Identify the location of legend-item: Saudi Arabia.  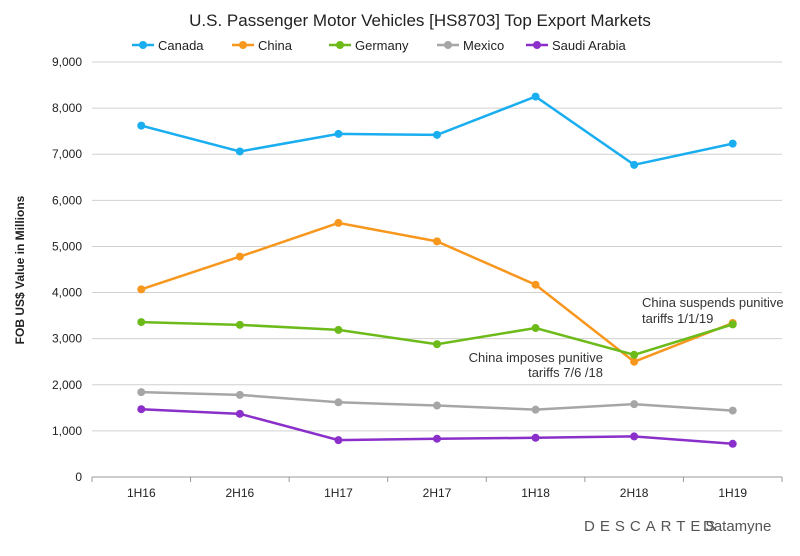
(576, 45).